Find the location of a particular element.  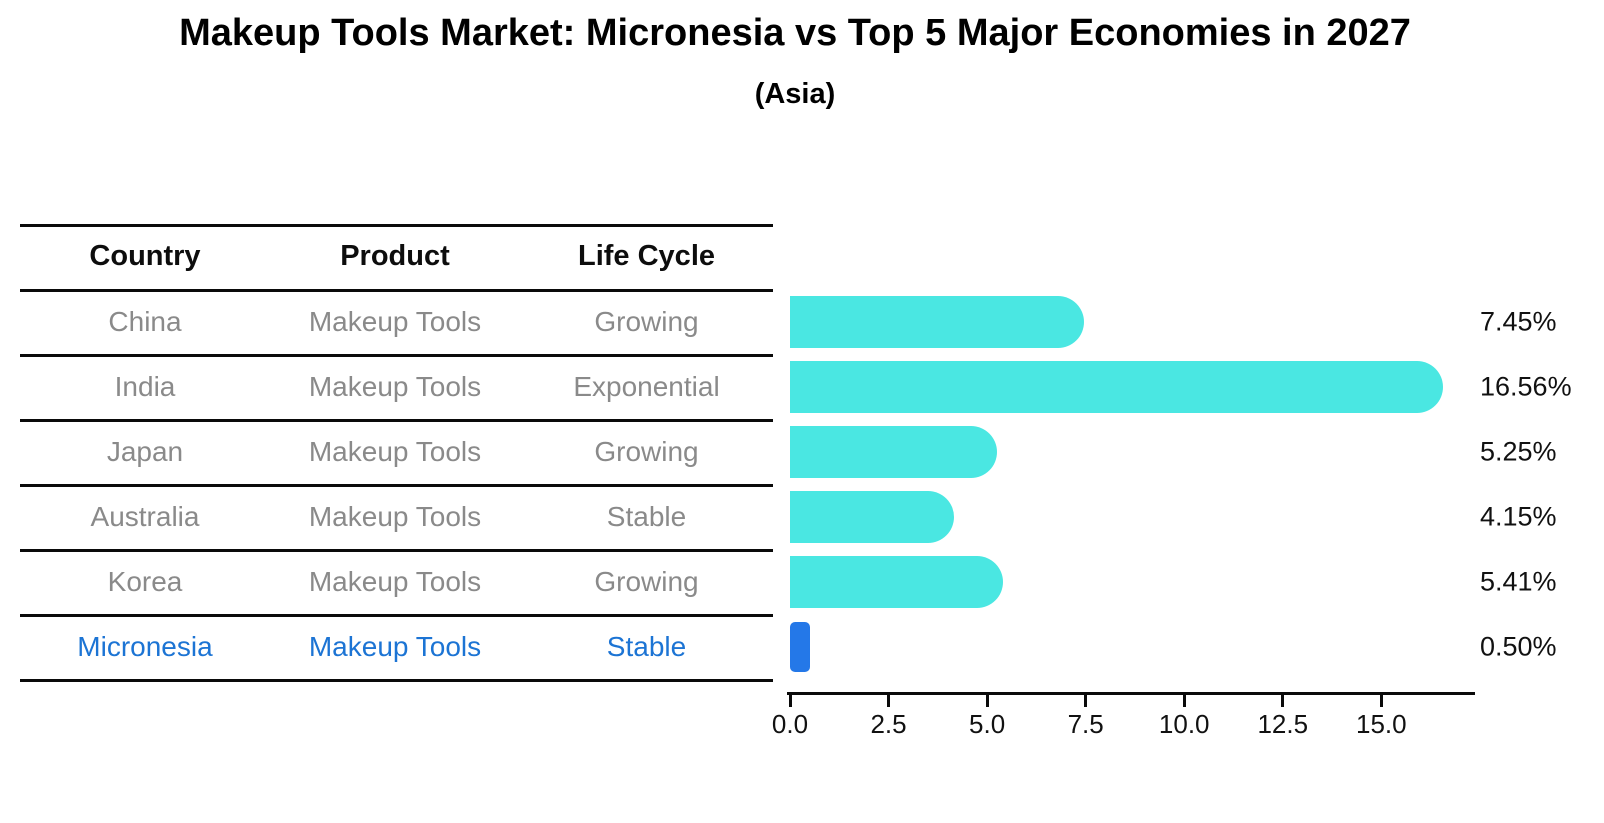

x-axis-tick-label: 12.5 is located at coordinates (1283, 724).